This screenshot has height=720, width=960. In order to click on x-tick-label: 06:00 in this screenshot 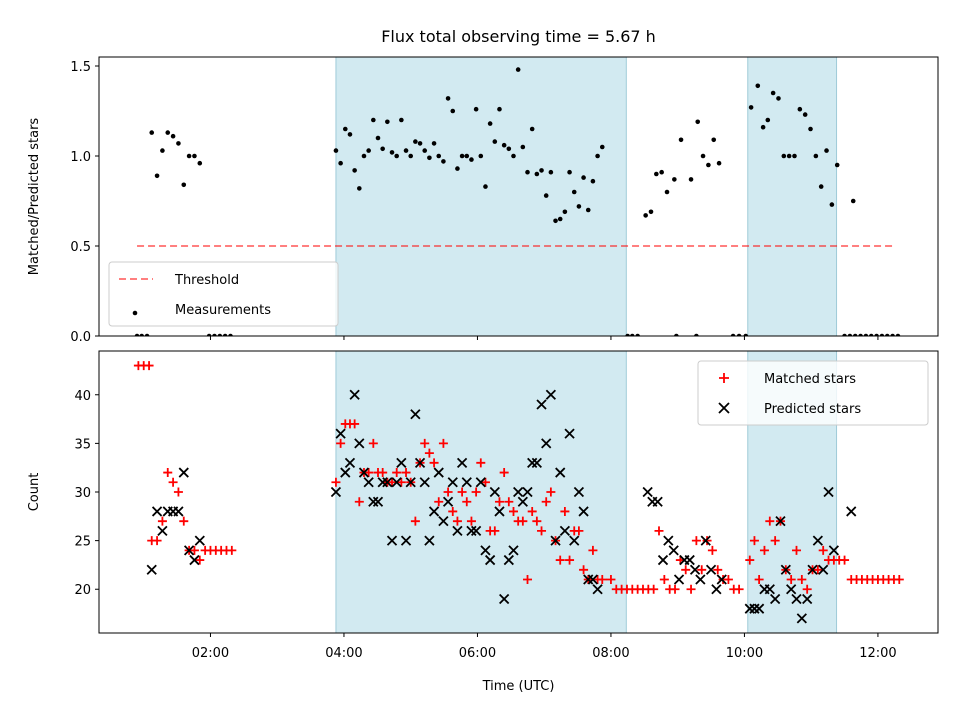, I will do `click(477, 653)`.